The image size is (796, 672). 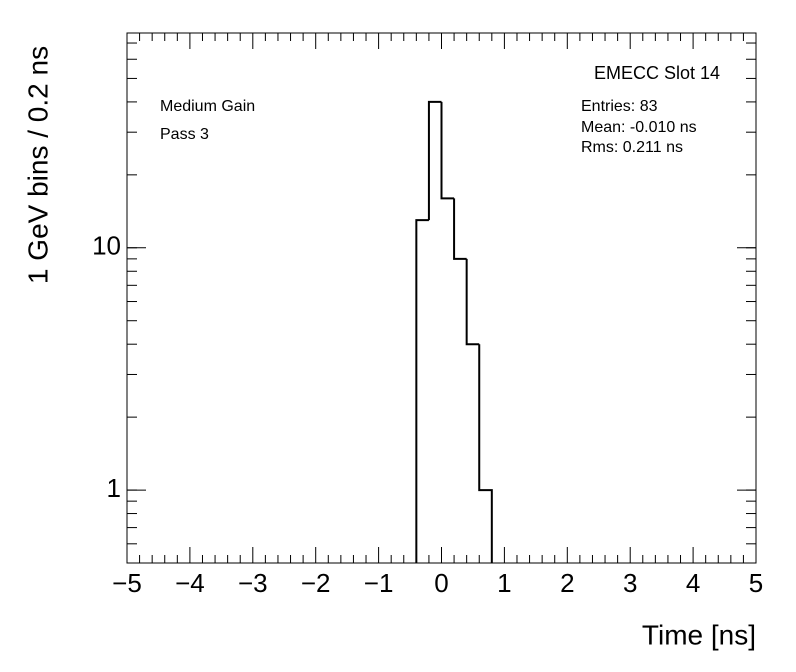 I want to click on y-tick-label: 1, so click(x=114, y=488).